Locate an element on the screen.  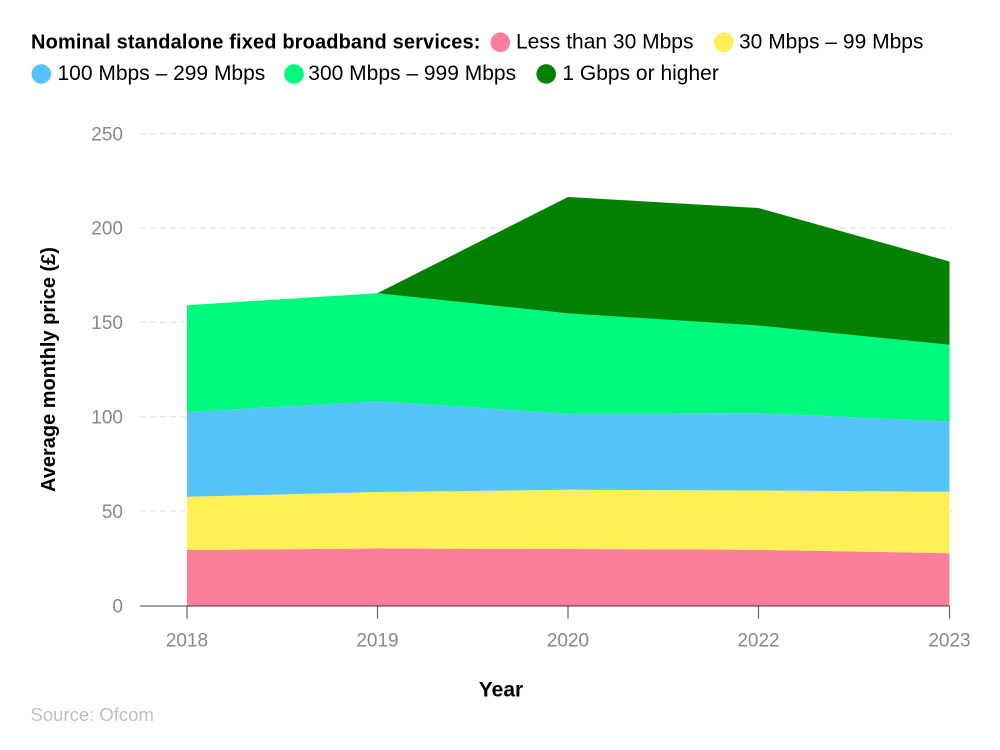
svg-text: Source: Ofcom is located at coordinates (92, 714).